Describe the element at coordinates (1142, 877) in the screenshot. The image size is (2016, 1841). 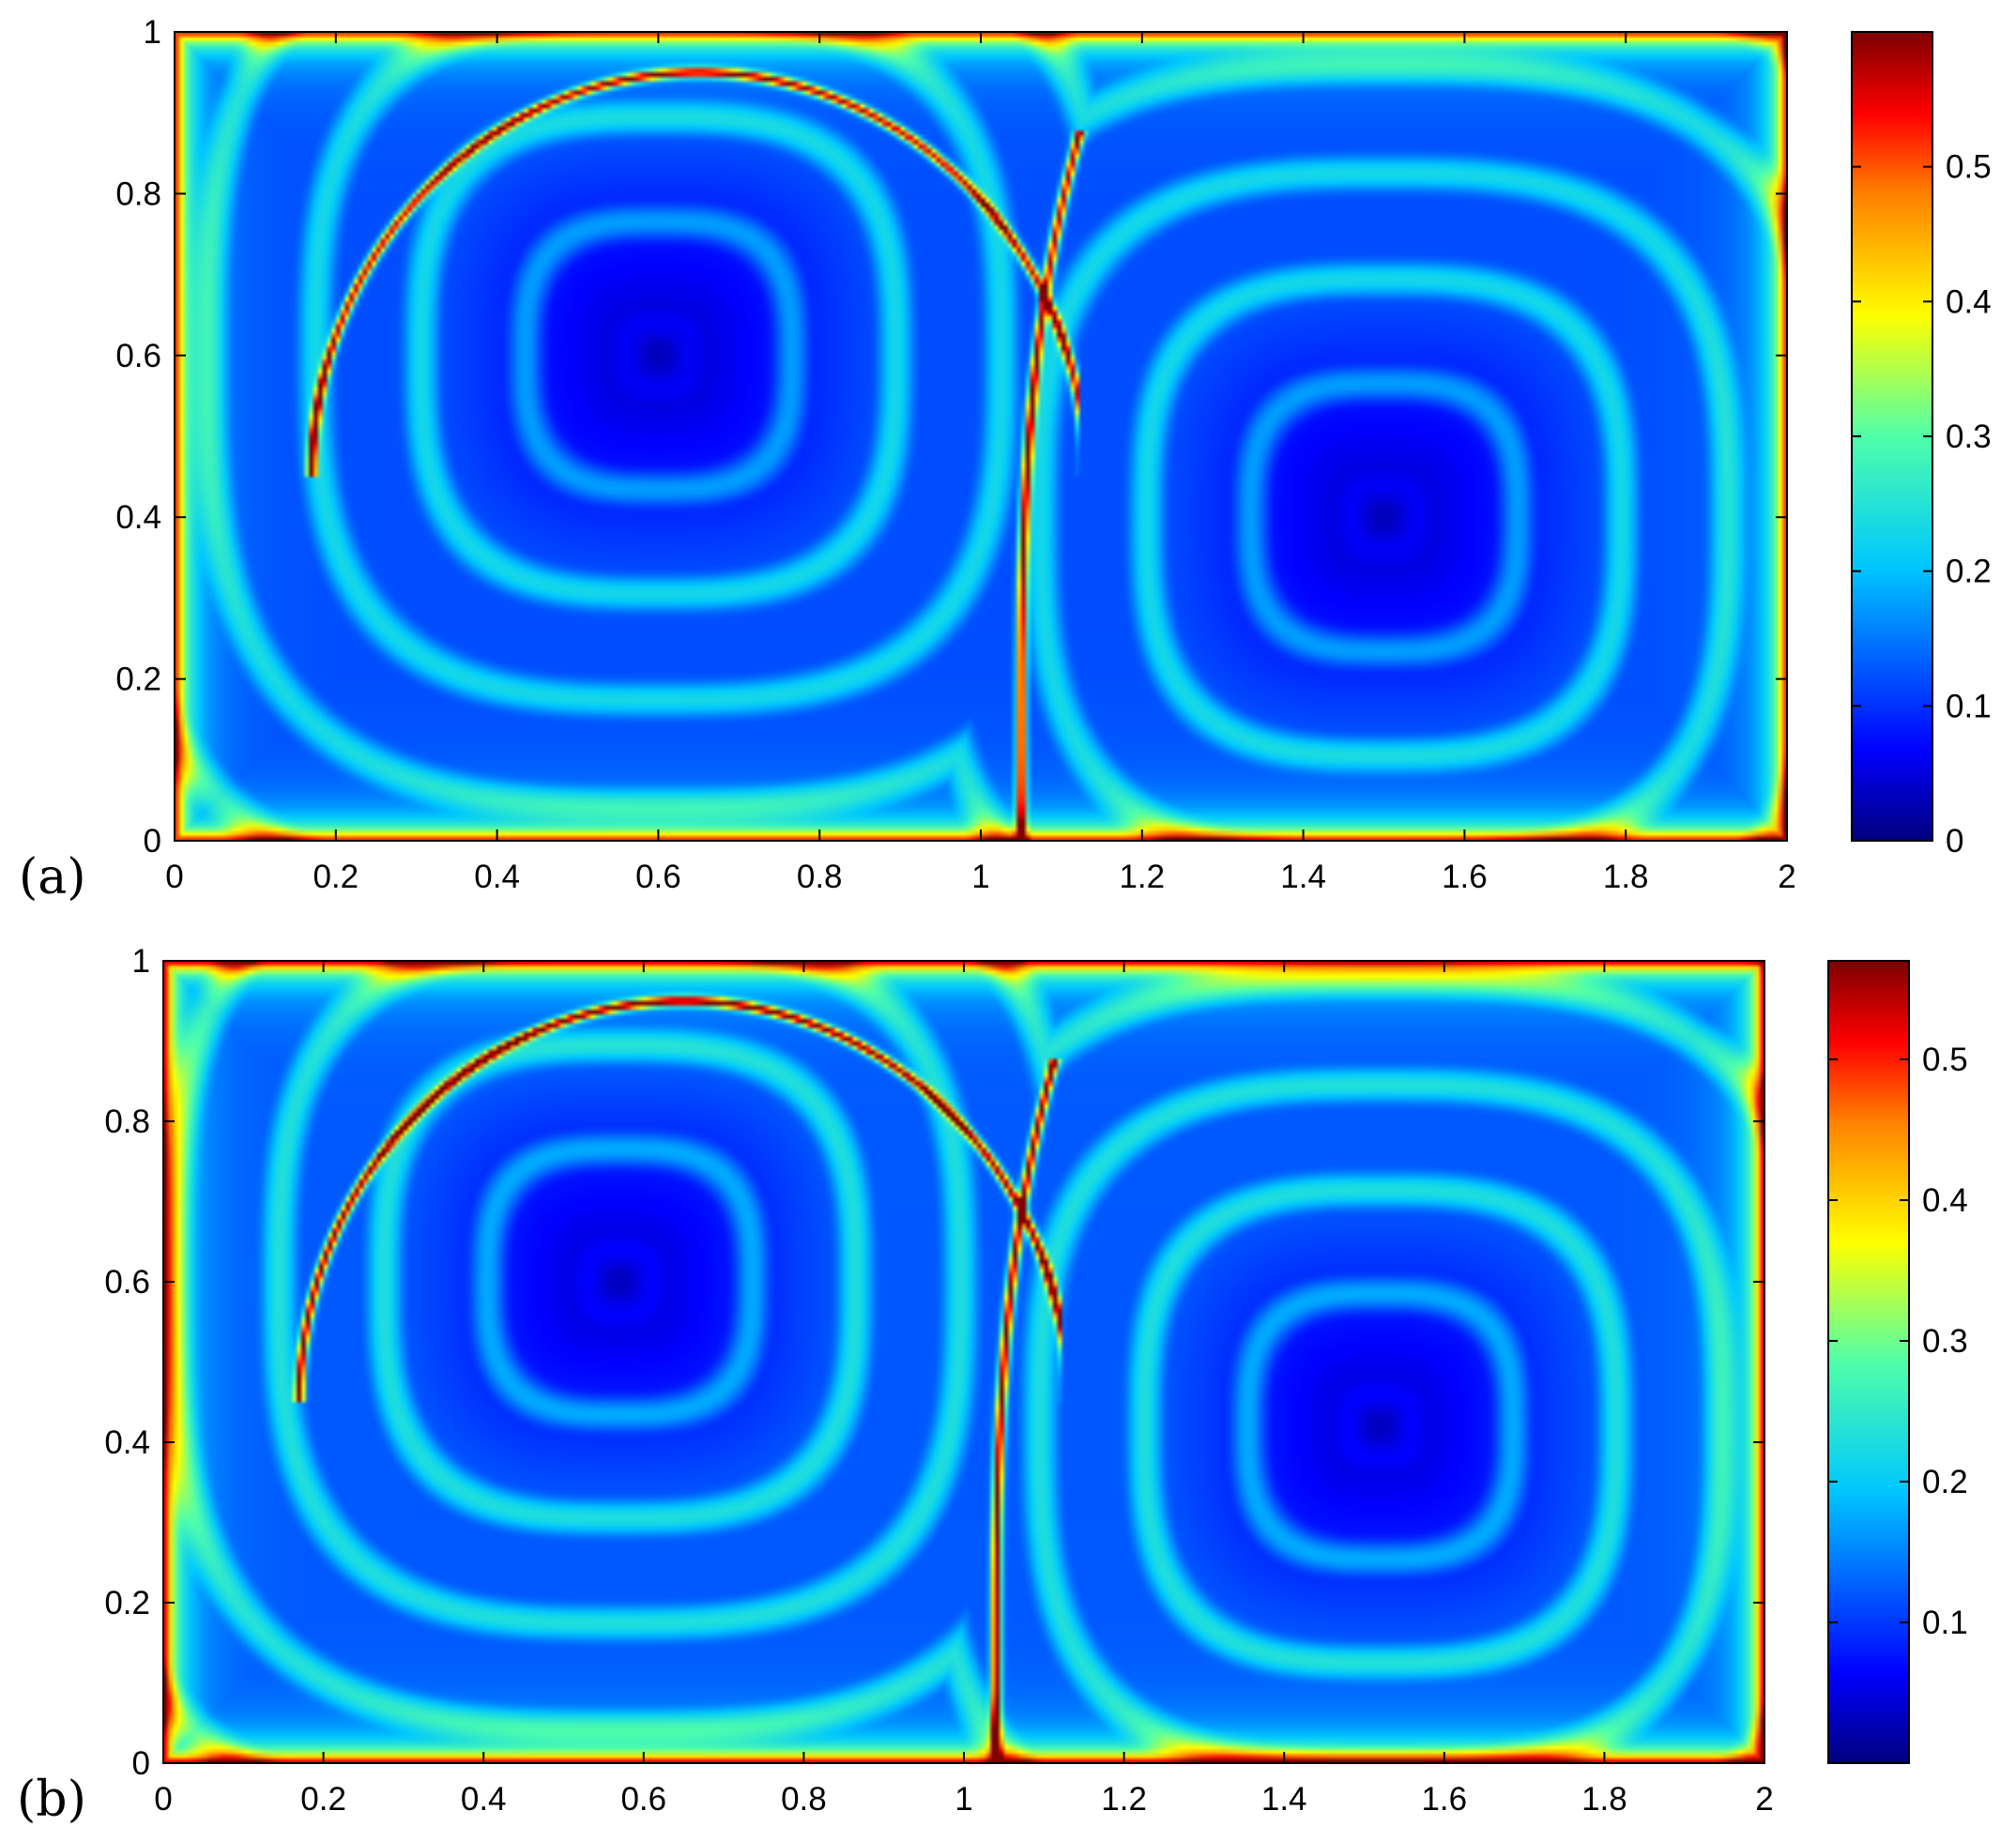
I see `panel-a-xtick-label: 1.2` at that location.